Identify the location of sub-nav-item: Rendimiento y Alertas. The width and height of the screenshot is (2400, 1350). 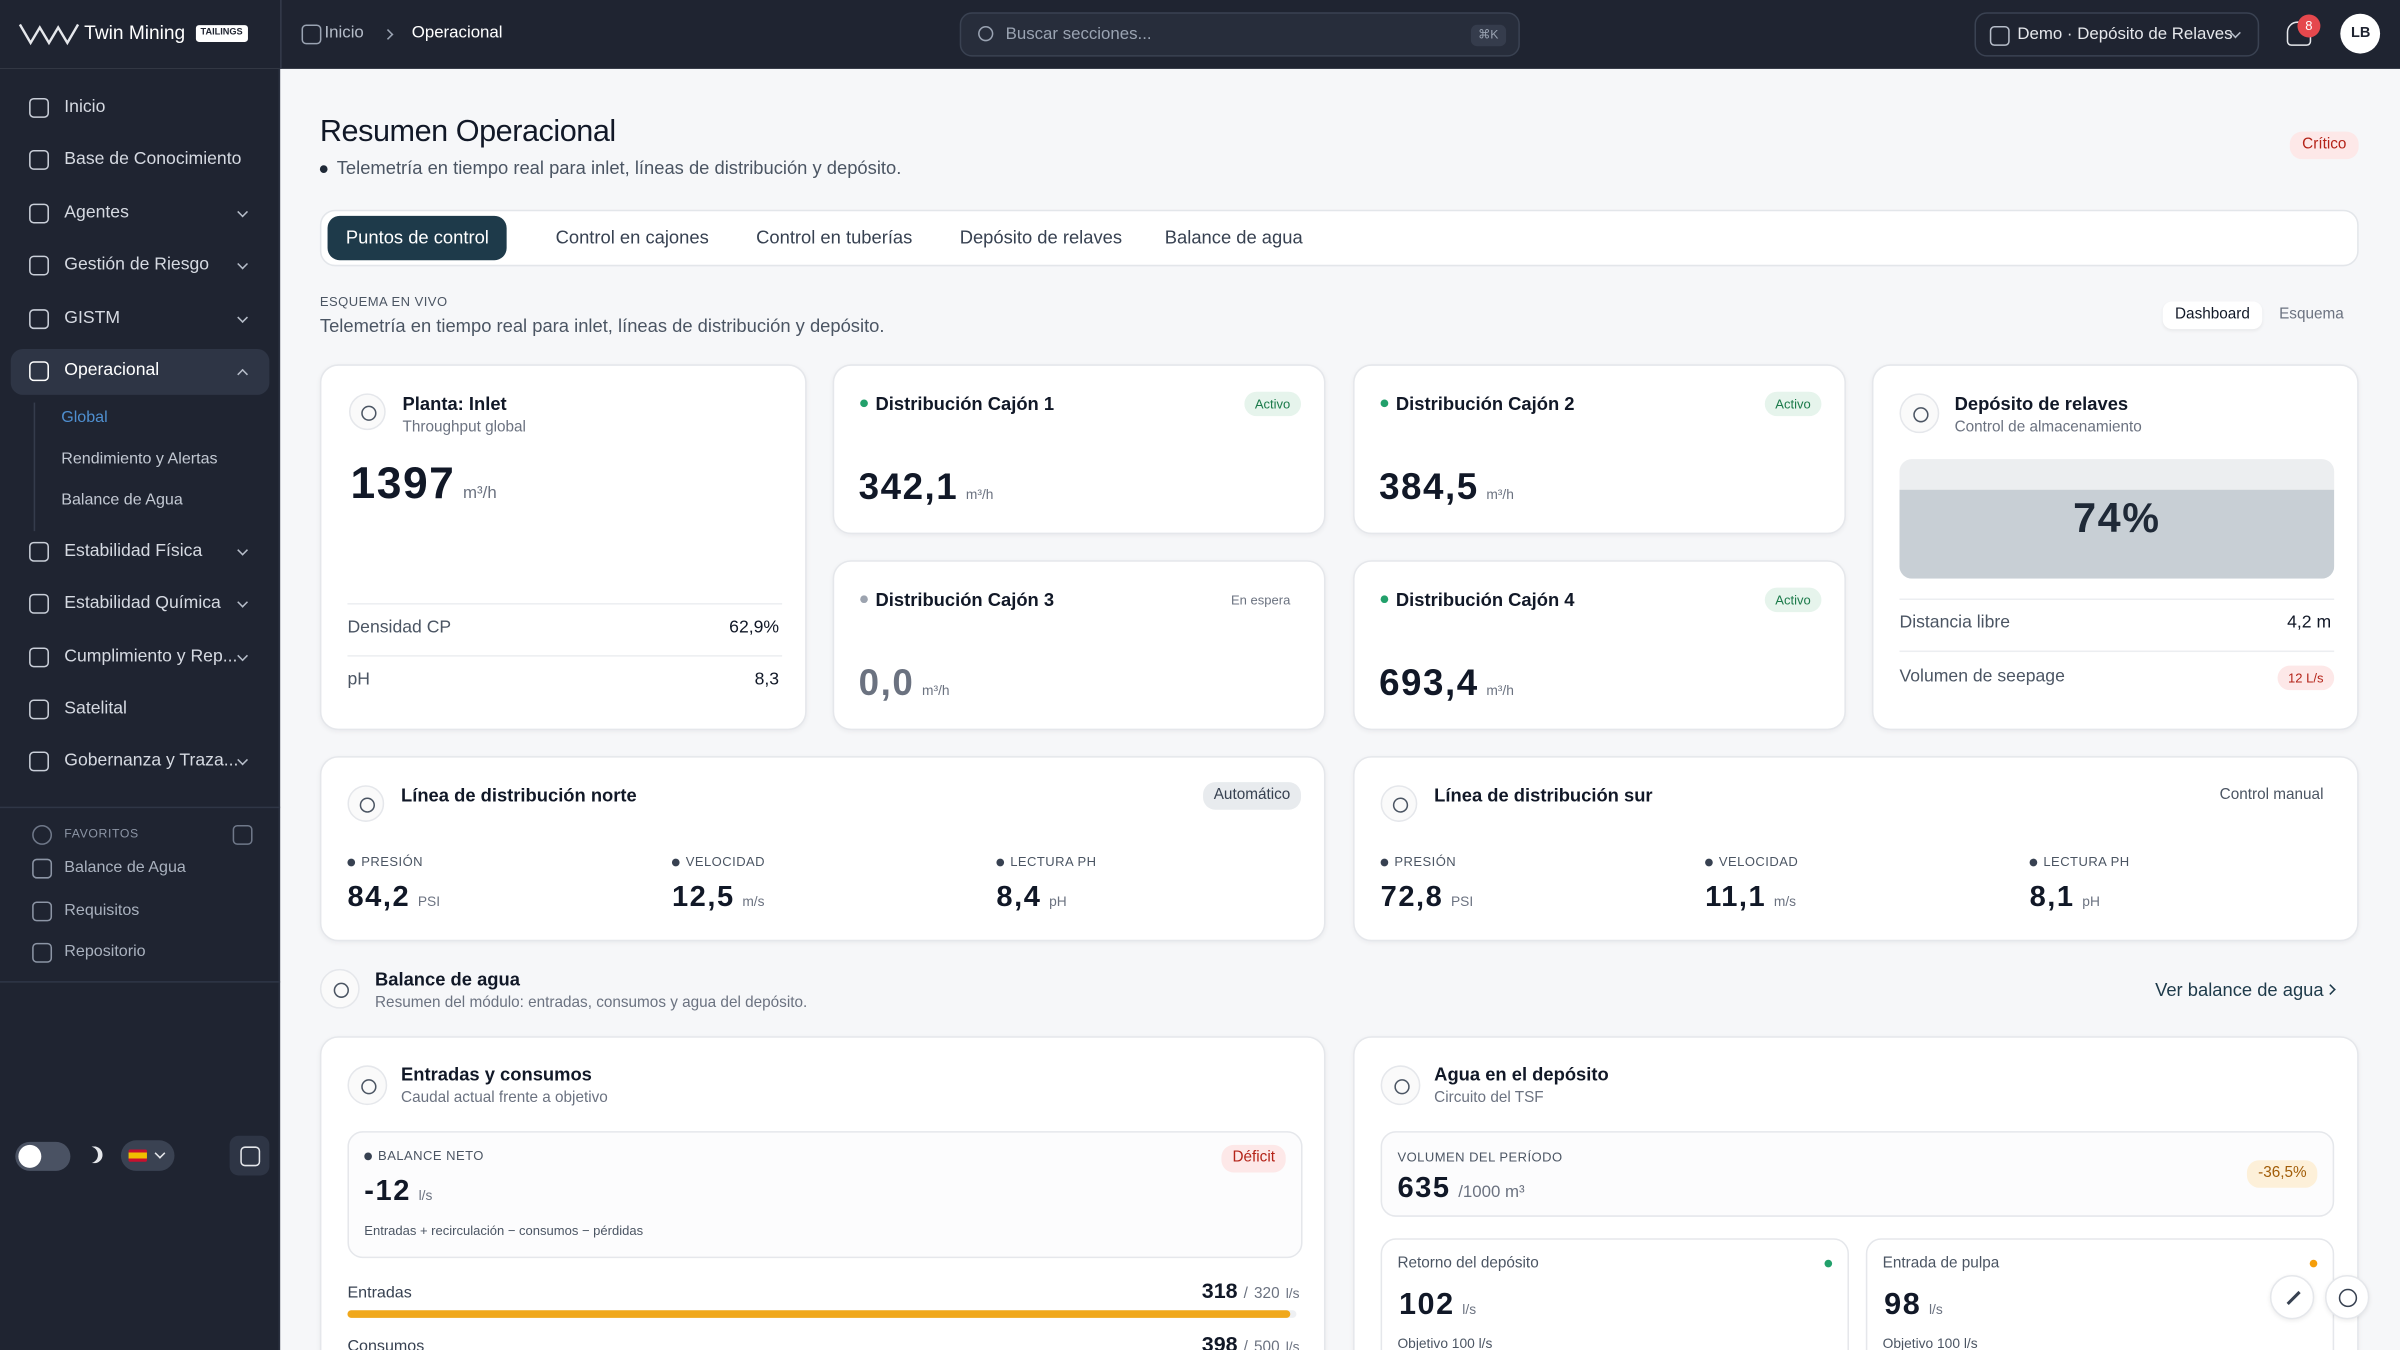
(139, 458).